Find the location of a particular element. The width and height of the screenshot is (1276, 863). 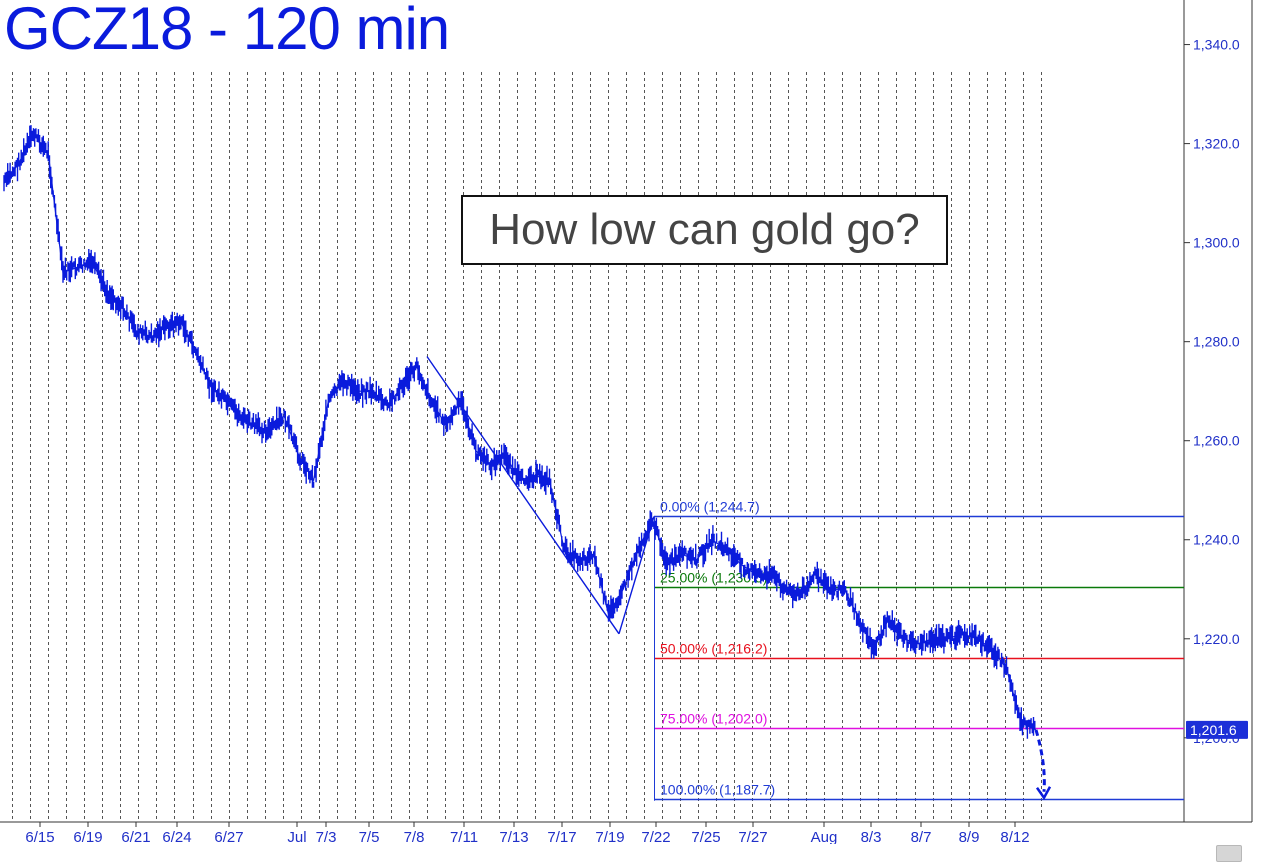

y-tick-label: 1,240.0 is located at coordinates (1216, 540).